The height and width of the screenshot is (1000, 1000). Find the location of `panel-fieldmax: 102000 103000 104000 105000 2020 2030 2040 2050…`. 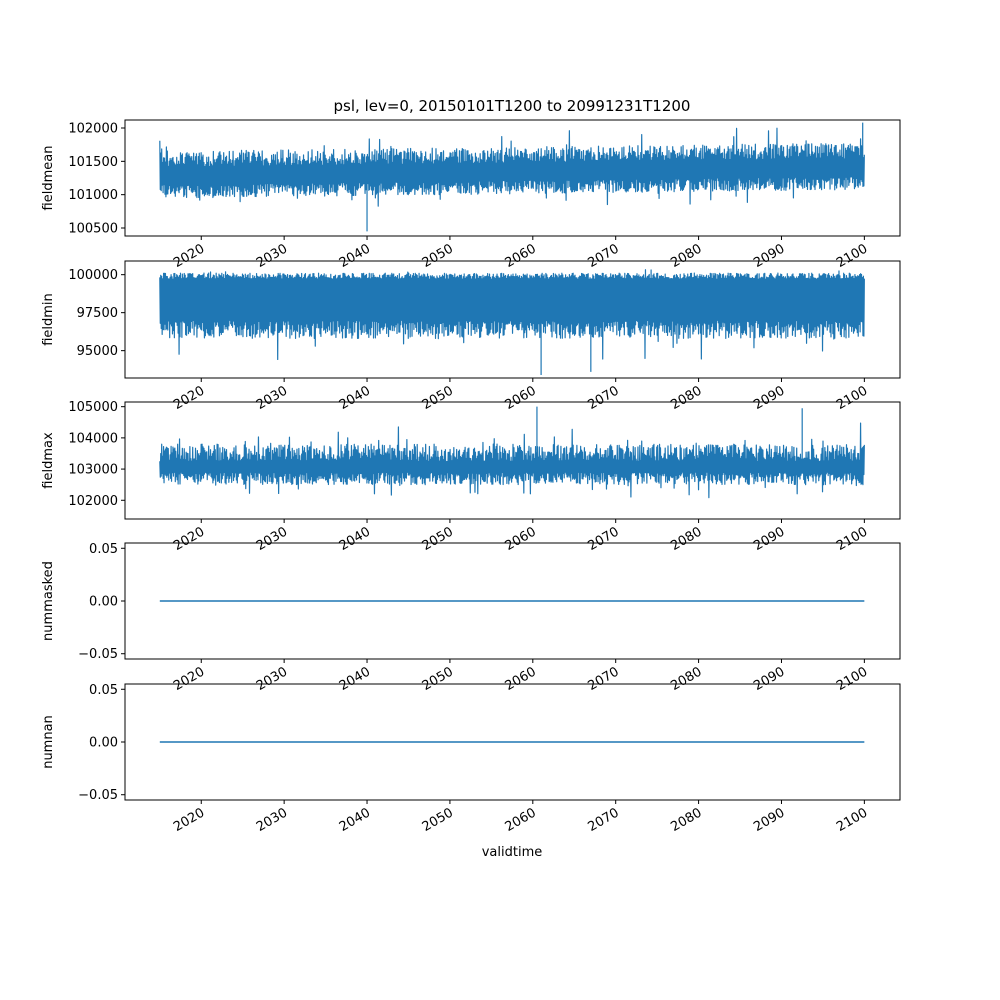

panel-fieldmax: 102000 103000 104000 105000 2020 2030 2040 2050… is located at coordinates (471, 477).